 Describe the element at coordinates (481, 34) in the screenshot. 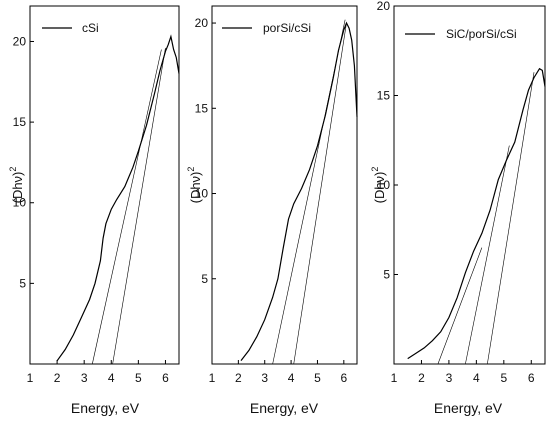

I see `legend-label: SiC/porSi/cSi` at that location.